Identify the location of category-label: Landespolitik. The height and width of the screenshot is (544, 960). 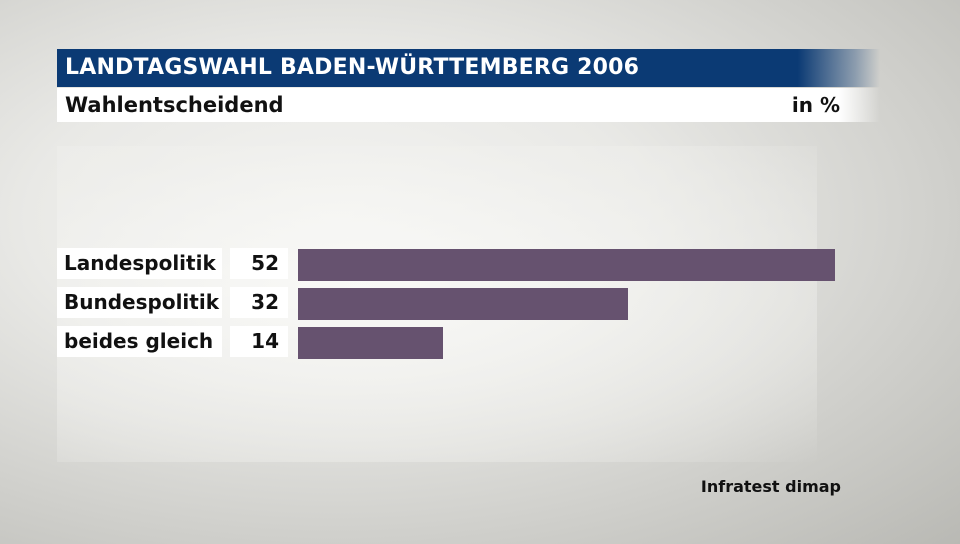
(139, 263).